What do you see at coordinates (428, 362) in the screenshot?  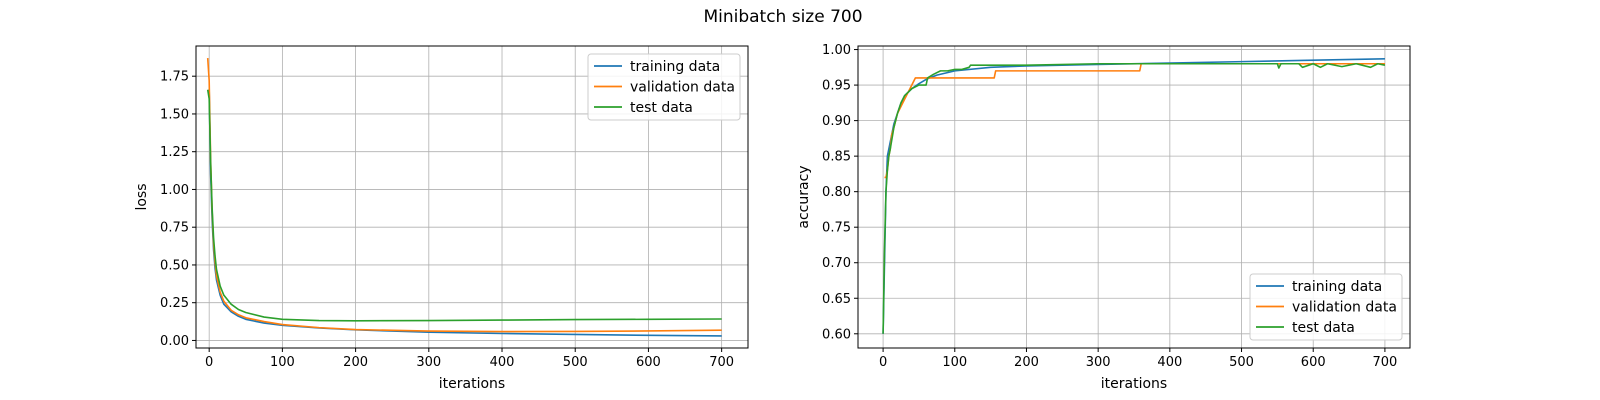 I see `loss-xtick-label-3: 300` at bounding box center [428, 362].